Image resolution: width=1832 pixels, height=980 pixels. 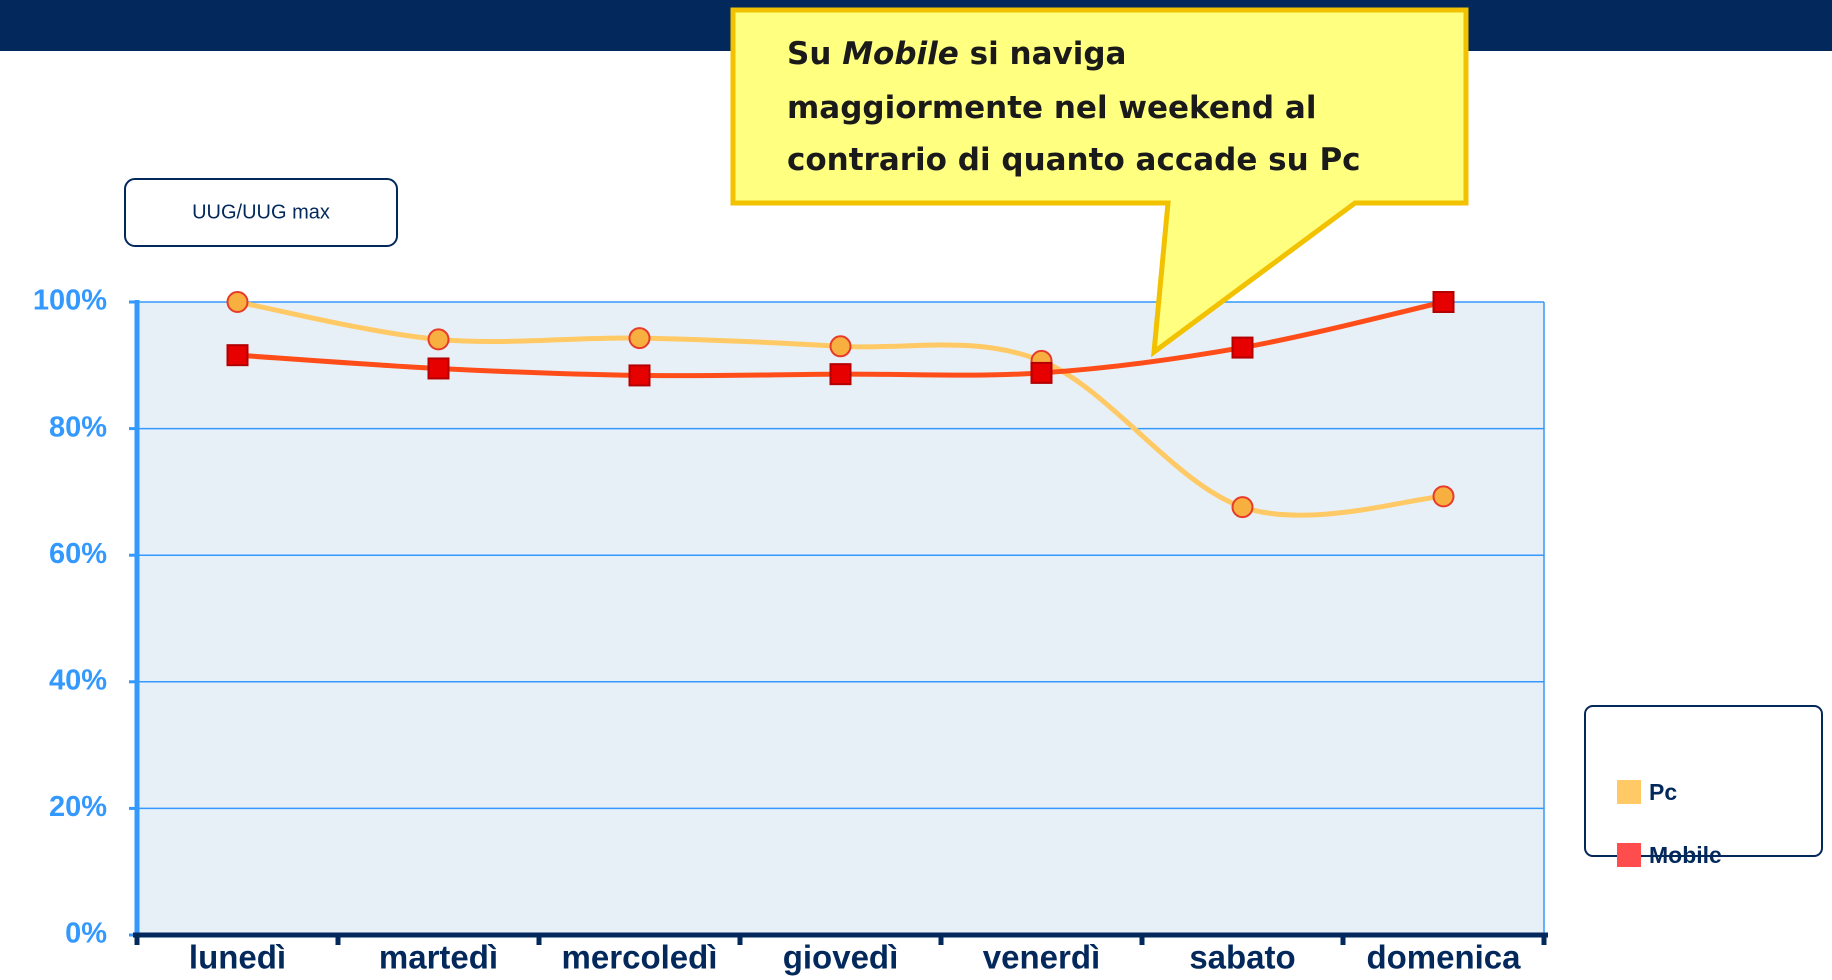 What do you see at coordinates (809, 54) in the screenshot?
I see `callout-text: Su` at bounding box center [809, 54].